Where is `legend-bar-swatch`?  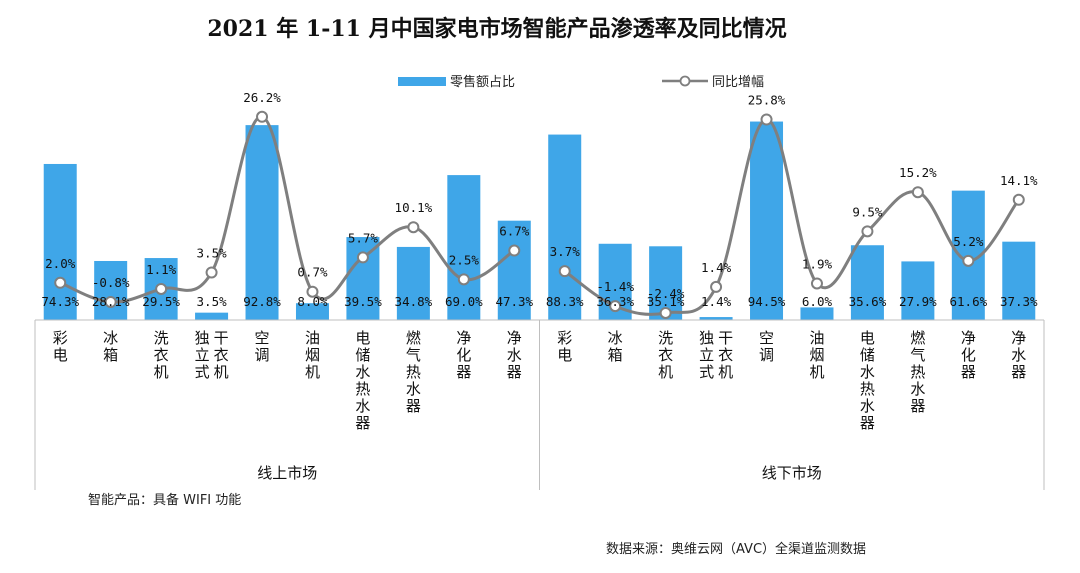 legend-bar-swatch is located at coordinates (422, 81).